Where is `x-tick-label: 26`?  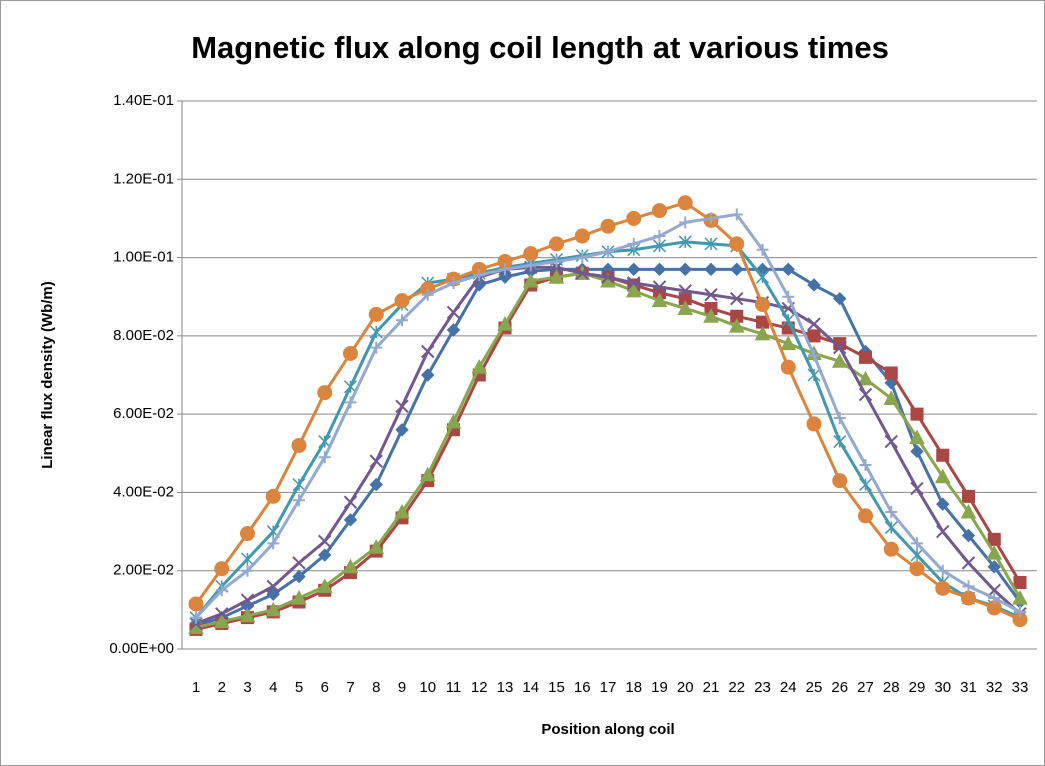
x-tick-label: 26 is located at coordinates (839, 687).